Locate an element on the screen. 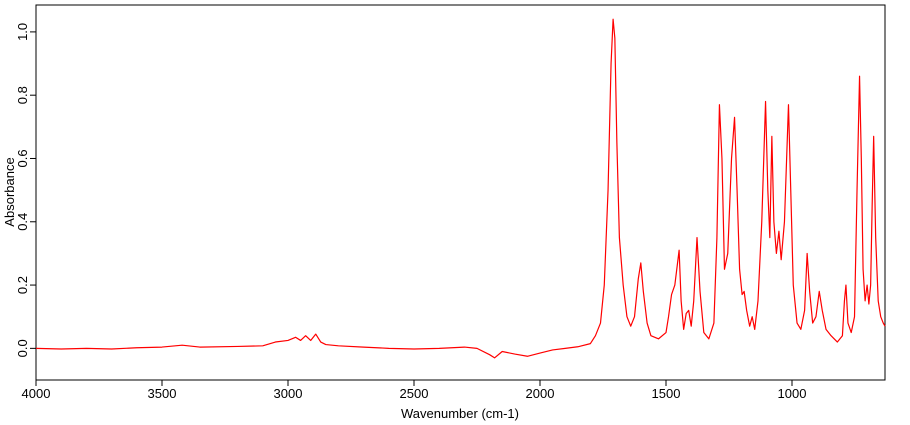 The height and width of the screenshot is (425, 910). x-tick-label: 4000 is located at coordinates (36, 393).